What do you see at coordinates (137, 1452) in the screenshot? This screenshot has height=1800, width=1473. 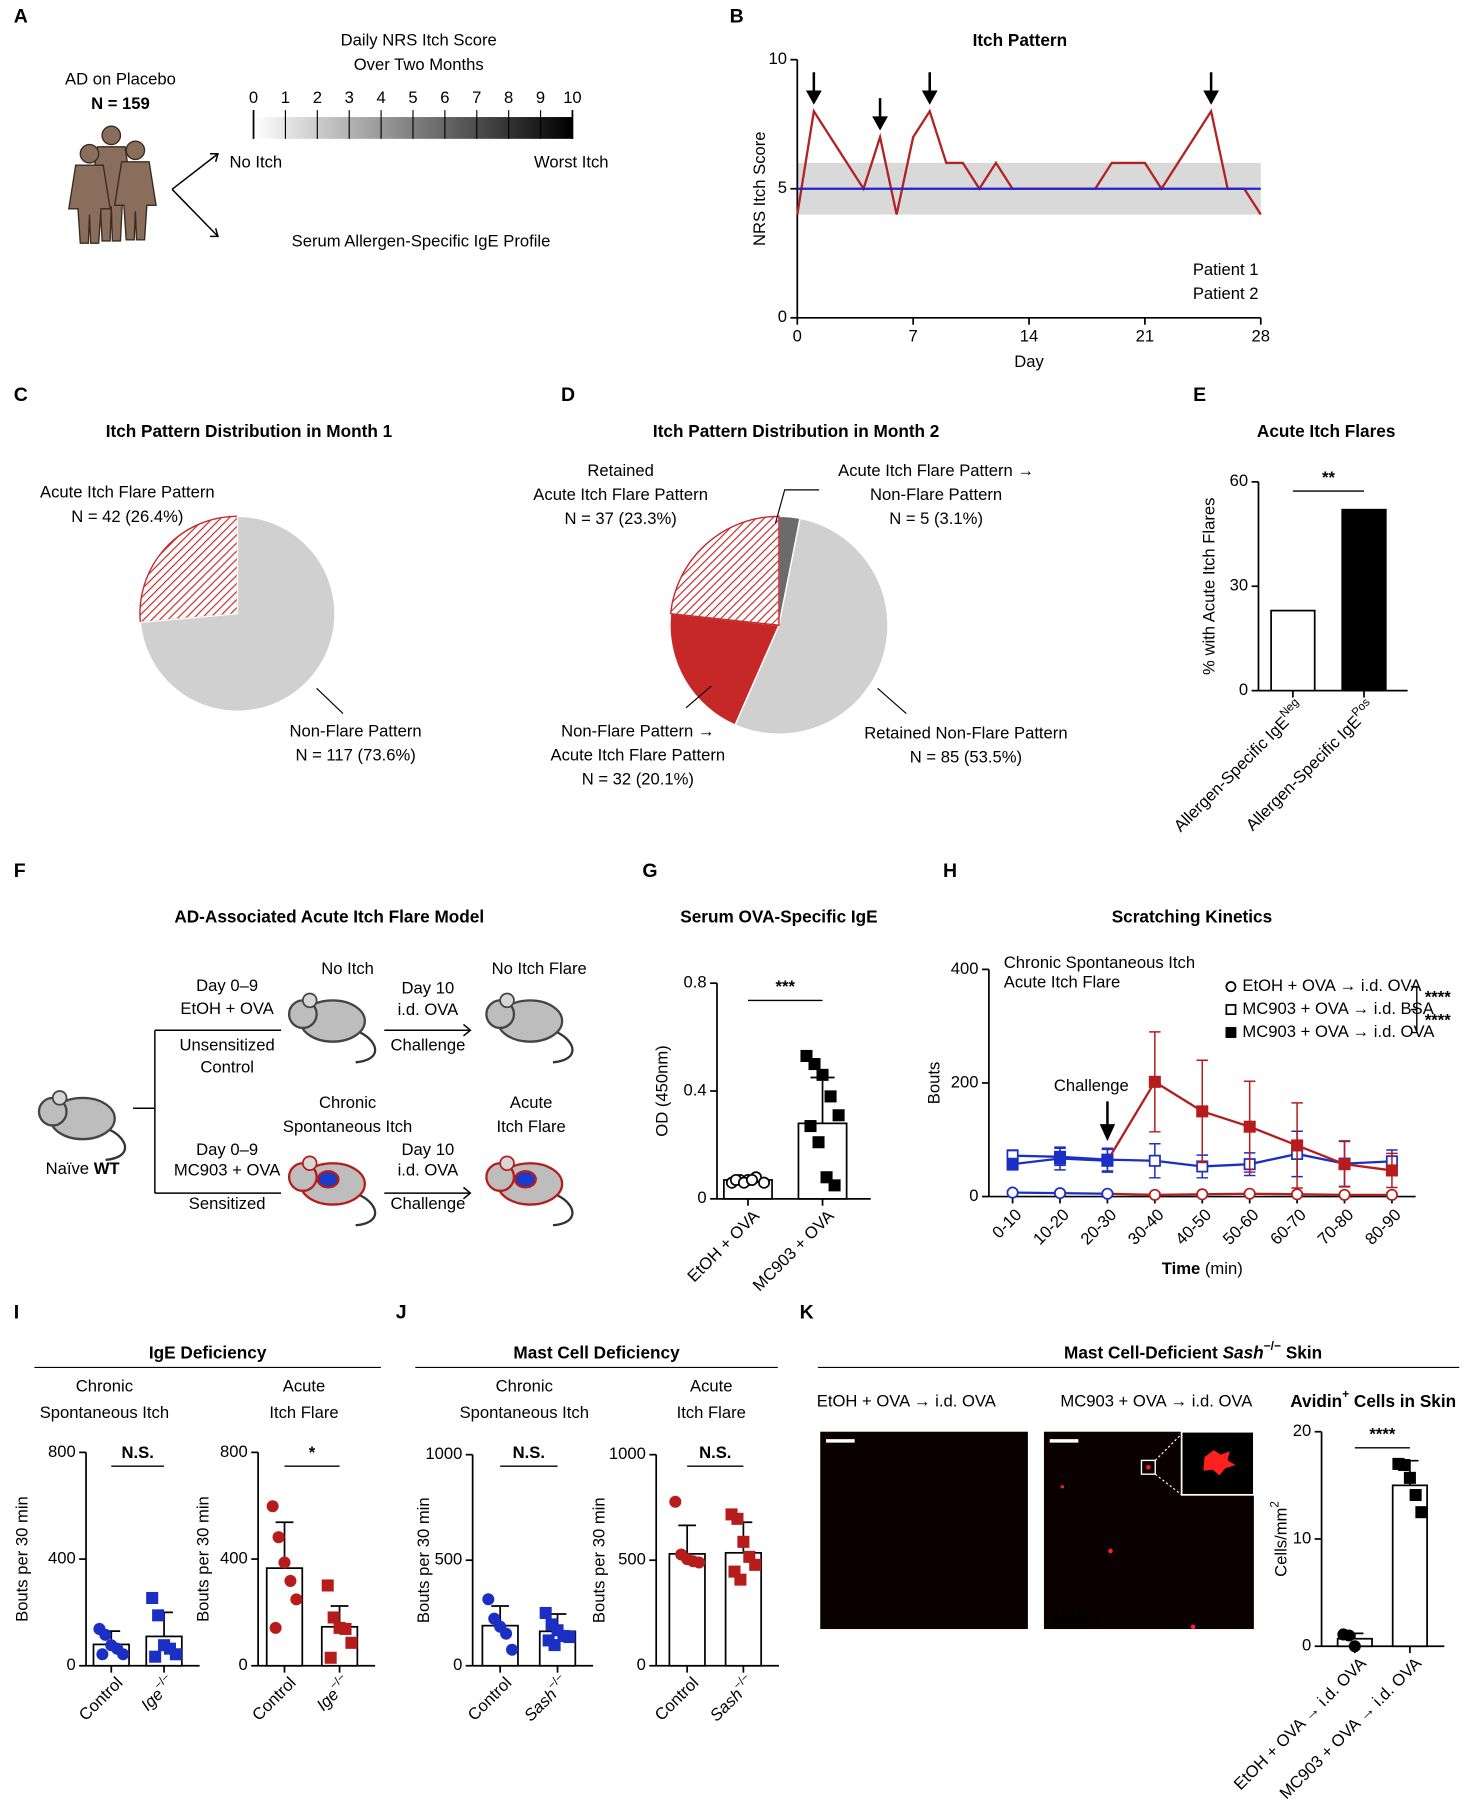 I see `sig-label: N.S.` at bounding box center [137, 1452].